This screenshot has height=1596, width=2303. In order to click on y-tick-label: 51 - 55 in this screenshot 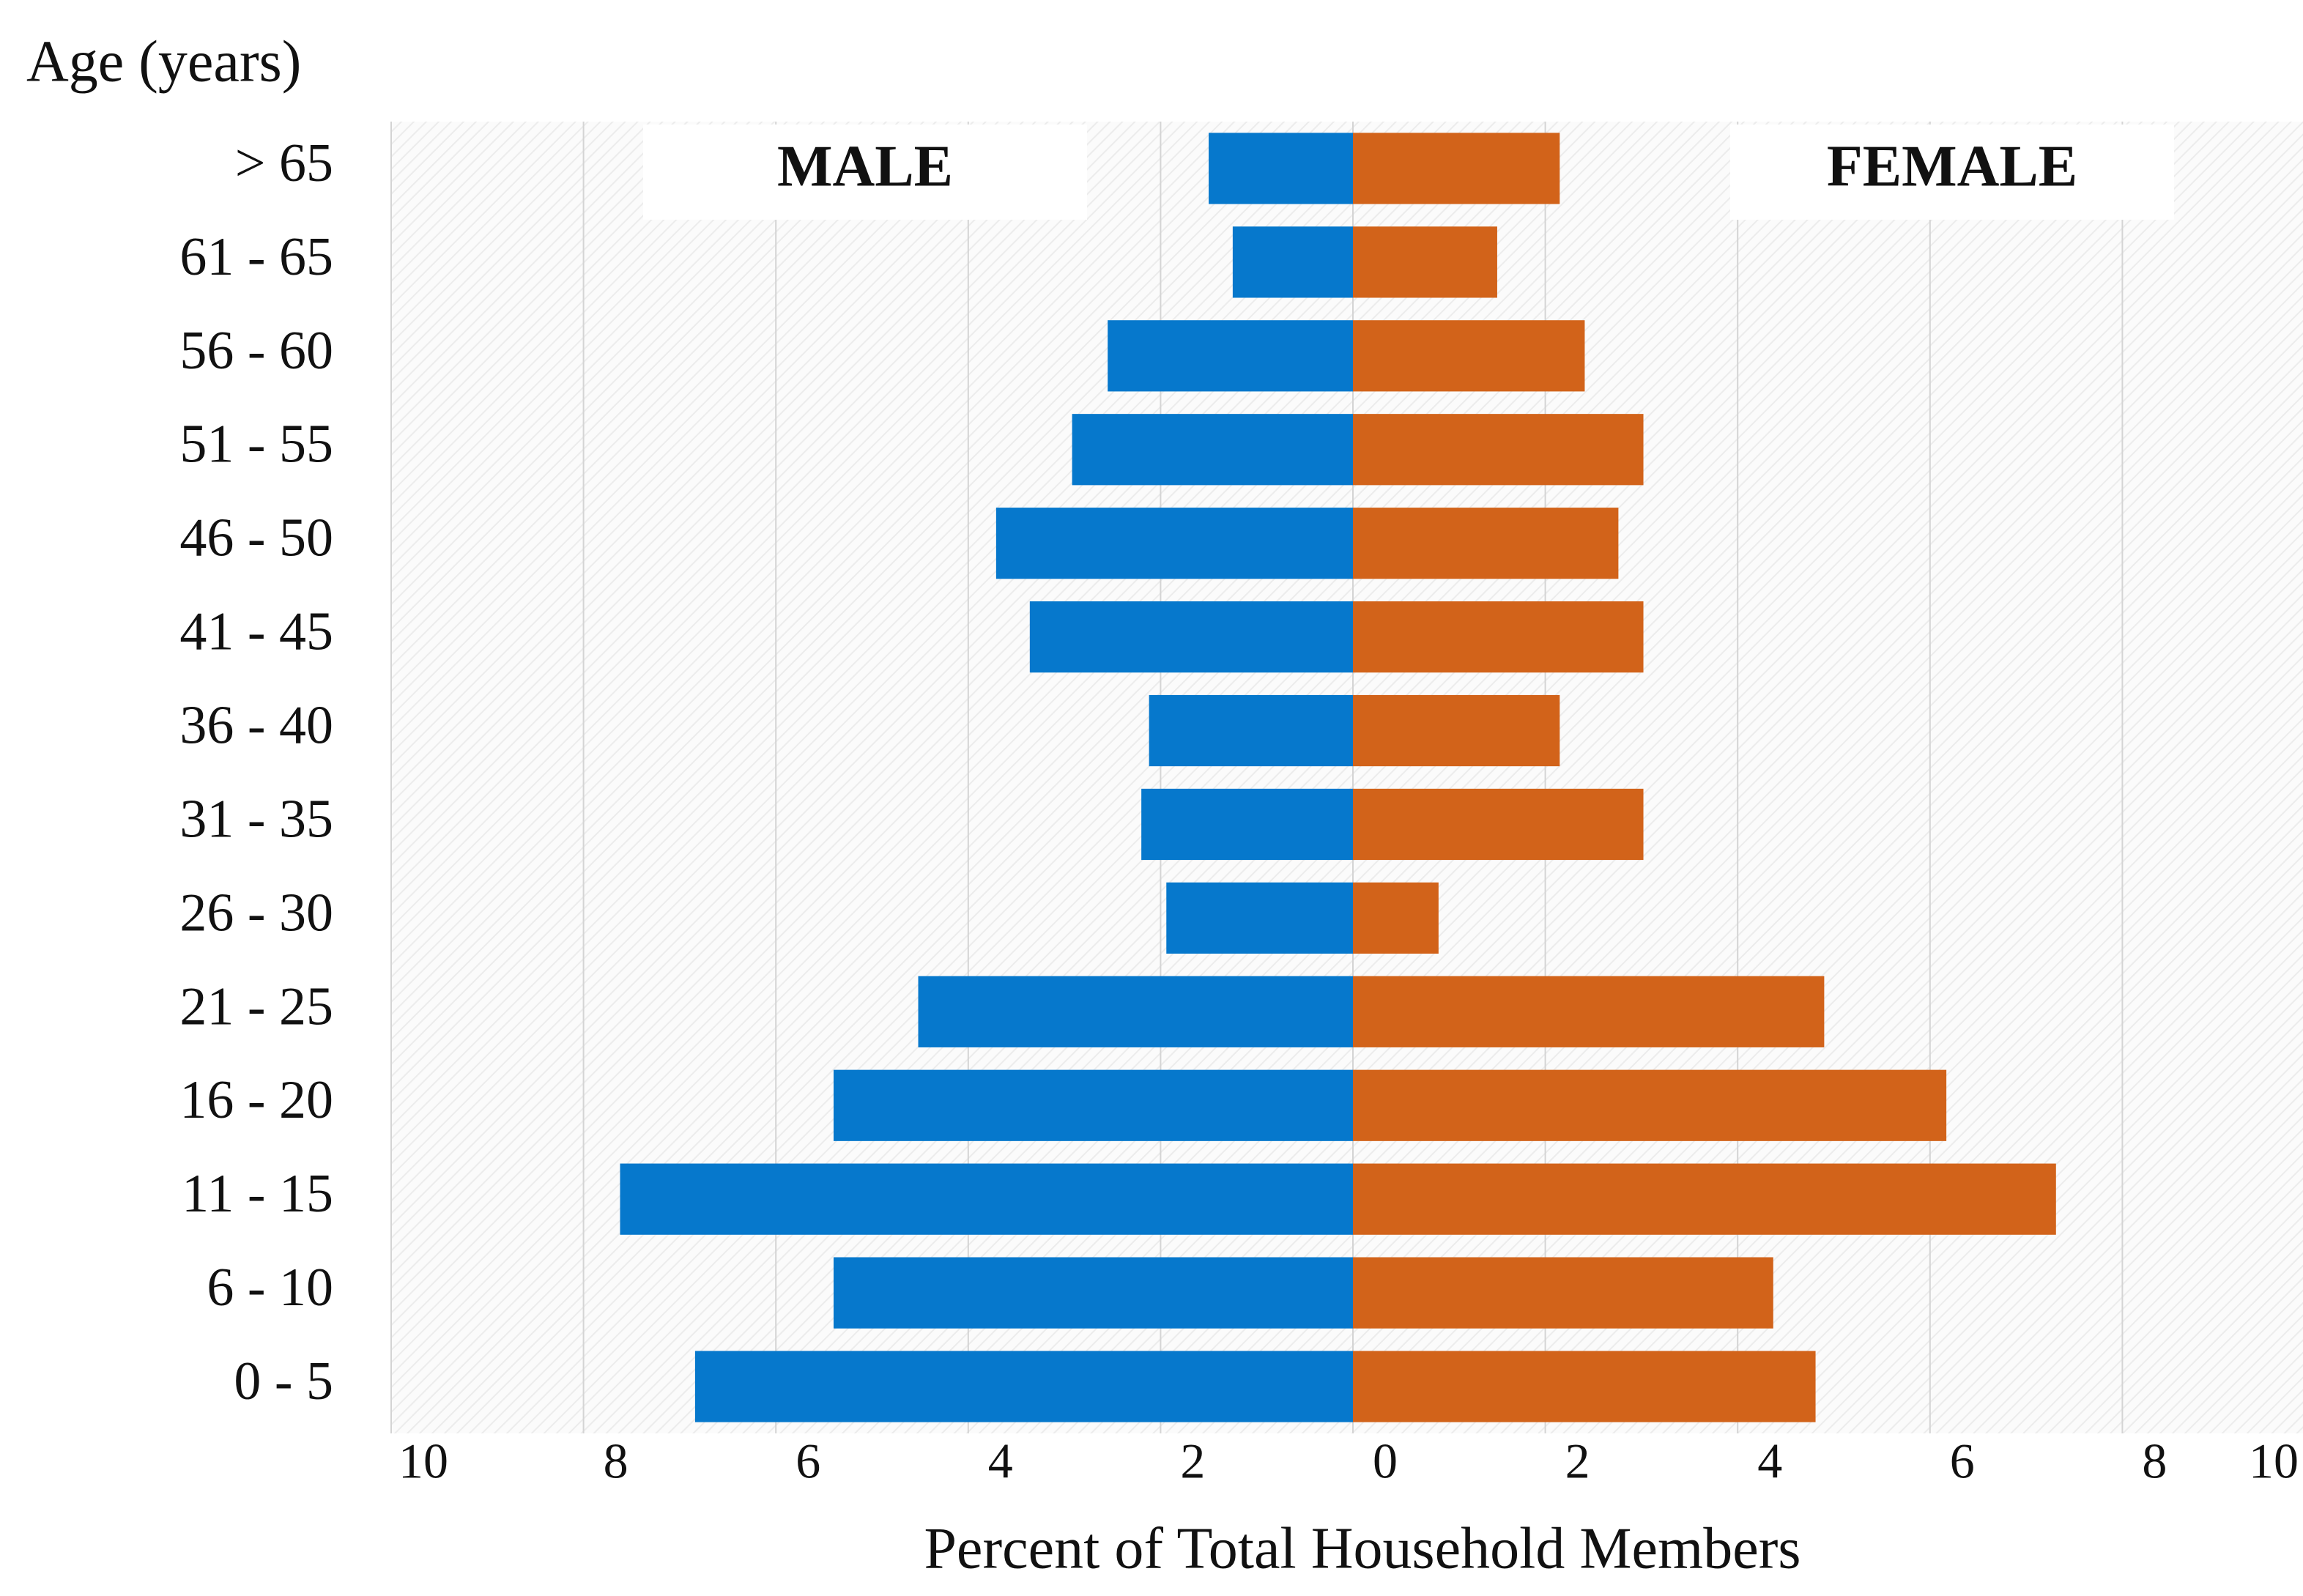, I will do `click(256, 445)`.